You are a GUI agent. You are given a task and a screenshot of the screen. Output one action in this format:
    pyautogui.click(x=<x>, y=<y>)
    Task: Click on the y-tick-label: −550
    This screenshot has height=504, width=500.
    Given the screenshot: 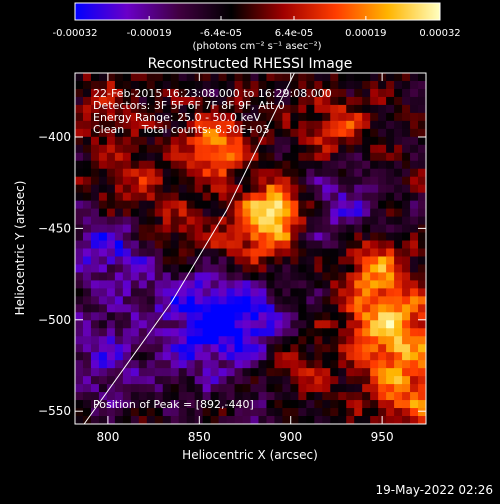 What is the action you would take?
    pyautogui.click(x=54, y=411)
    